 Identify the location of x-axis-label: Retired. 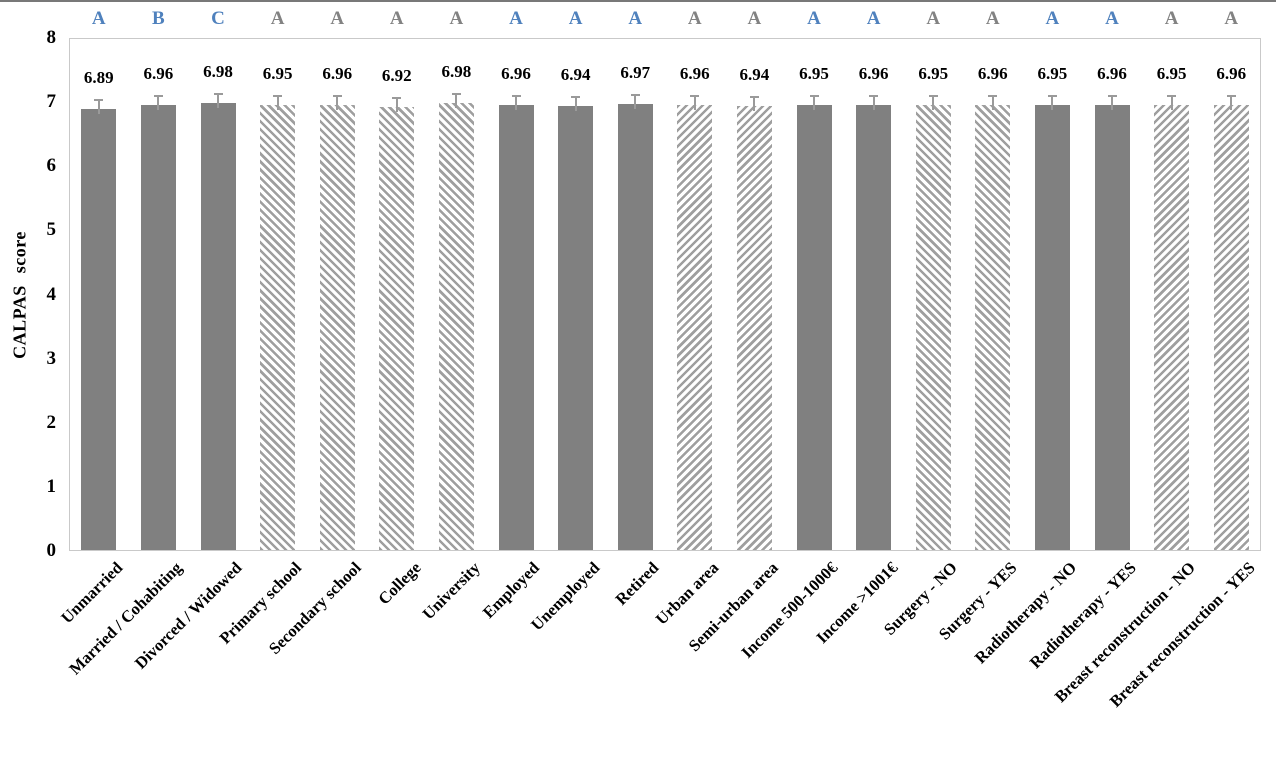
(637, 583).